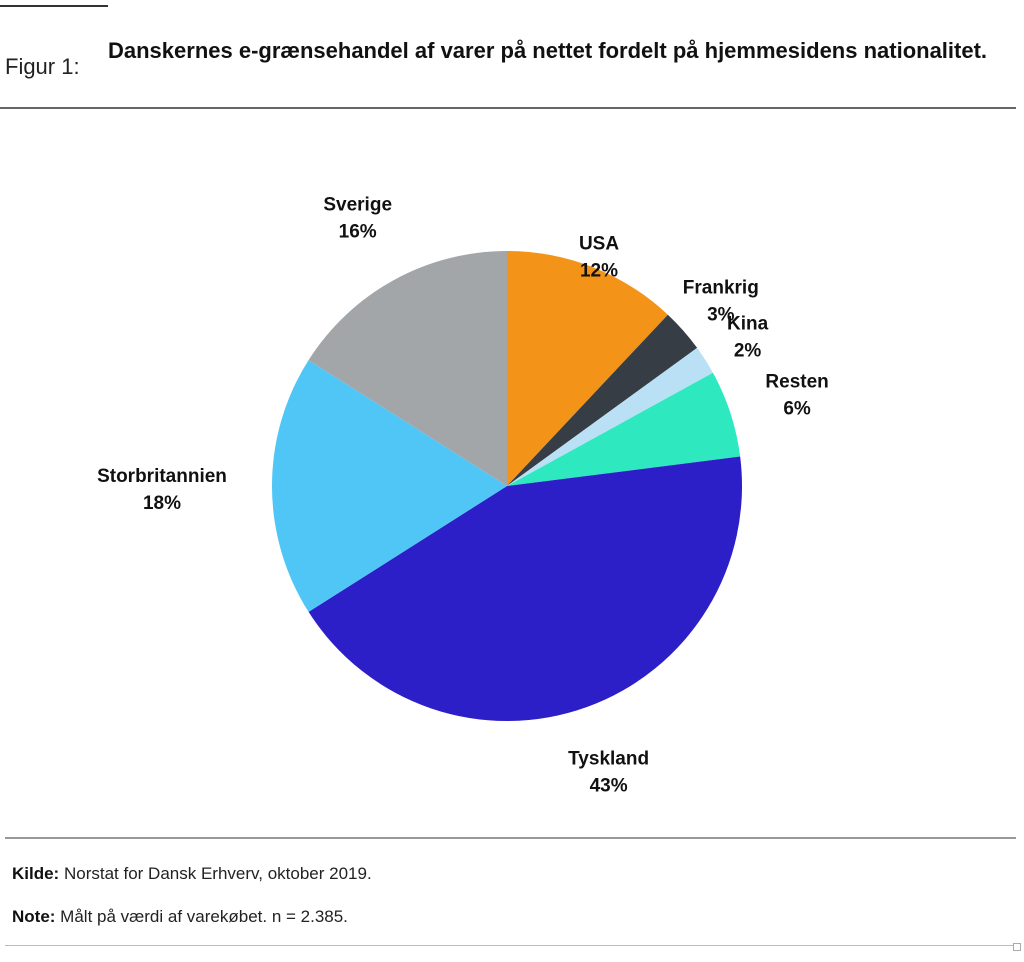  Describe the element at coordinates (36, 873) in the screenshot. I see `source-label: Kilde:` at that location.